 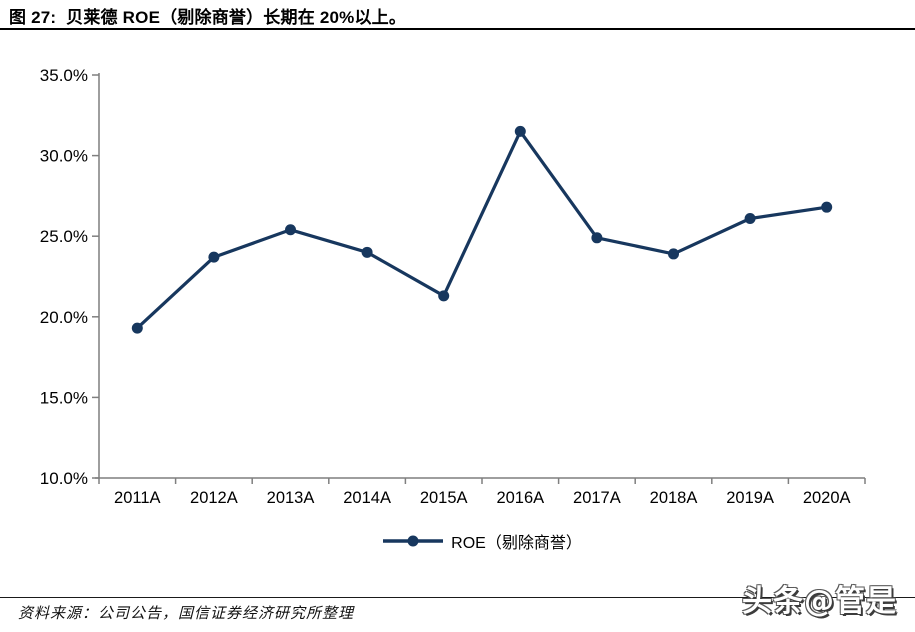 What do you see at coordinates (186, 614) in the screenshot?
I see `source-note: 资料来源：公司公告，国信证券经济研究所整理` at bounding box center [186, 614].